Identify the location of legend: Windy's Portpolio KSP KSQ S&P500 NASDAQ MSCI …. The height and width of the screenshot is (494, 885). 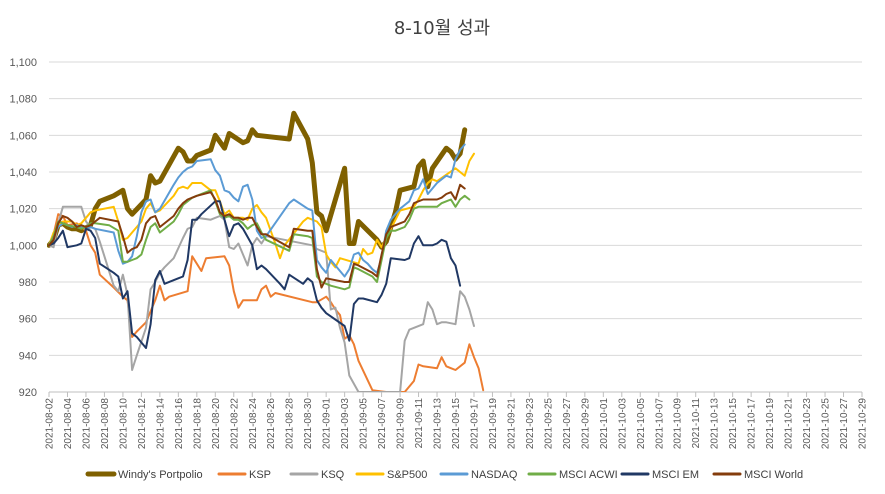
(444, 475).